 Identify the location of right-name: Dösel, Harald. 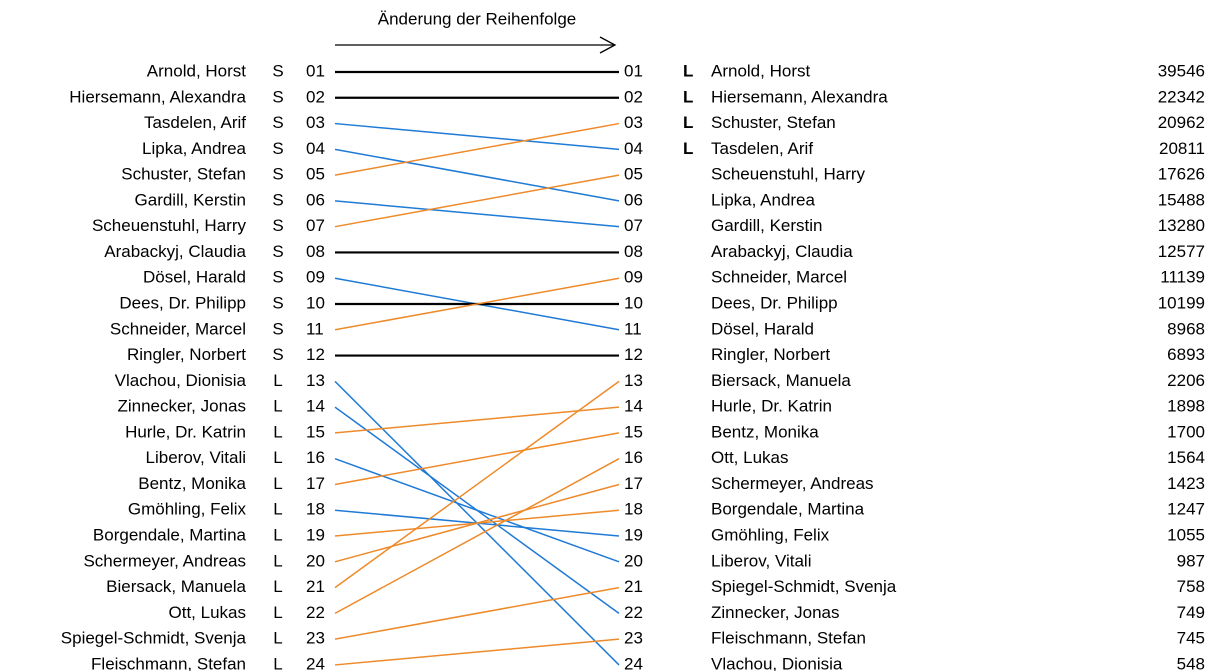
(762, 328).